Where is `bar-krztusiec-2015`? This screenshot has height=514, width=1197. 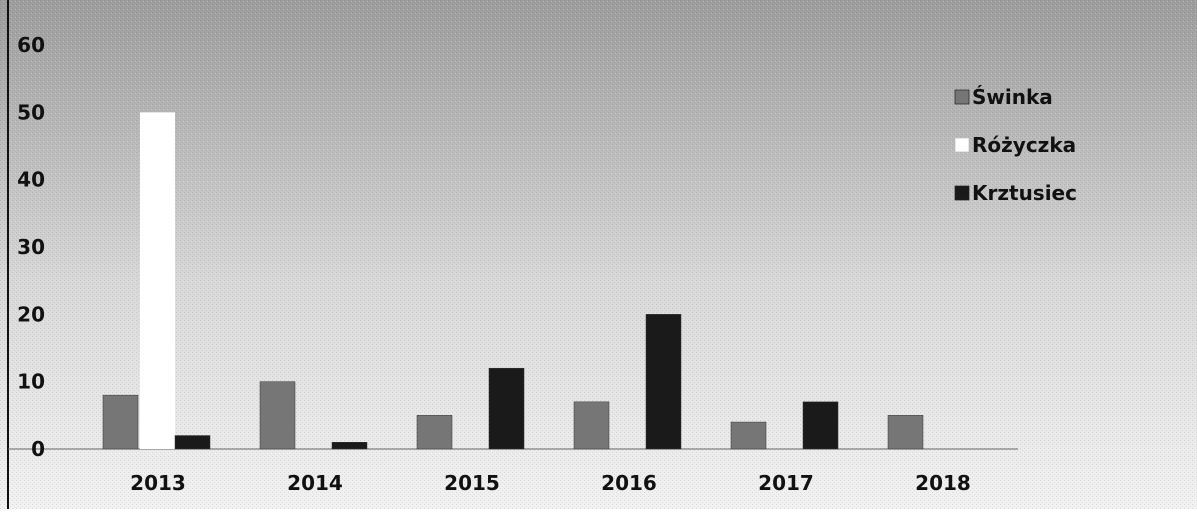 bar-krztusiec-2015 is located at coordinates (506, 408).